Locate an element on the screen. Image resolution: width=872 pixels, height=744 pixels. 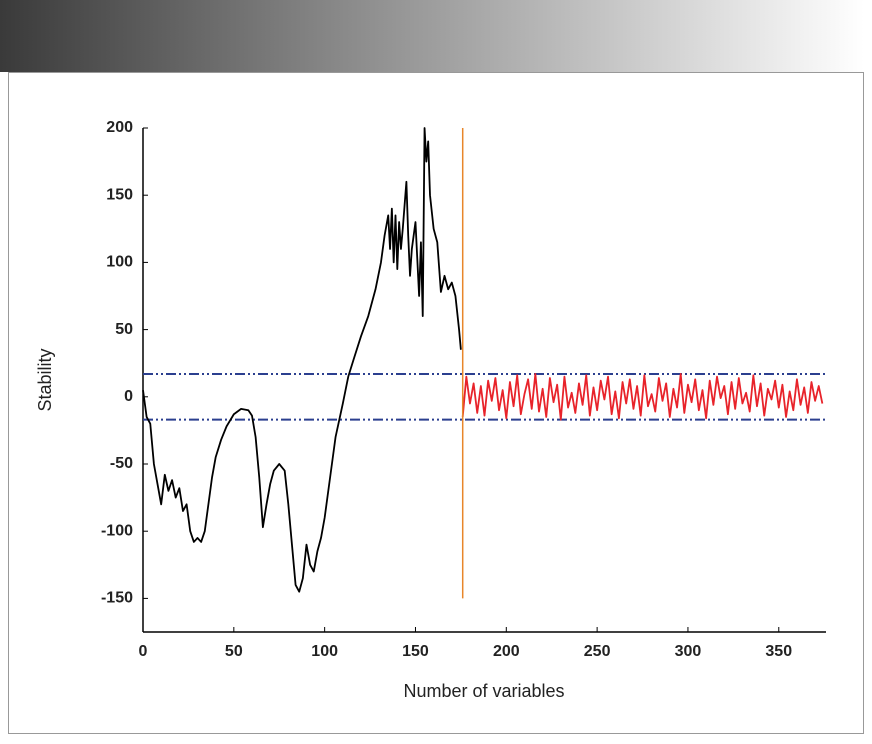
x-tick-label: 300 is located at coordinates (688, 651).